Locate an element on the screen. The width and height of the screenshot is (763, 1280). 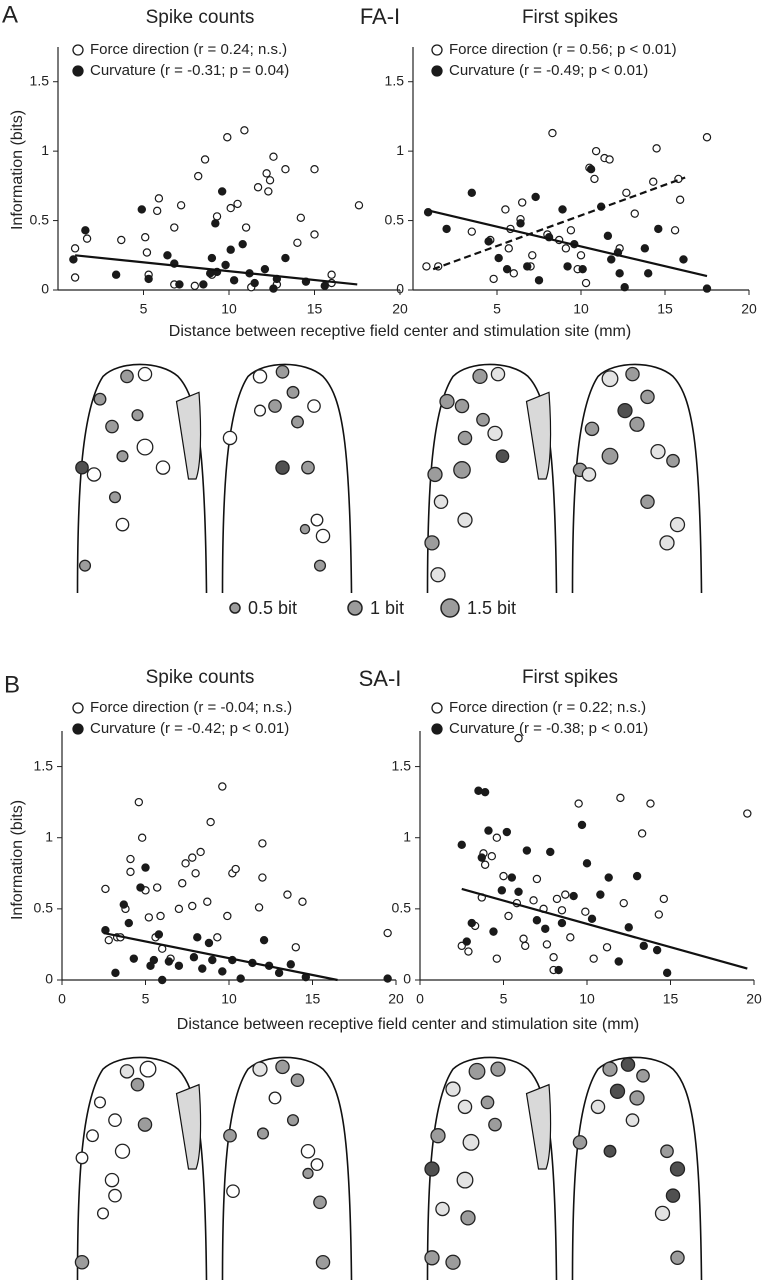
legend-label: Curvature (r = -0.38; p < 0.01) is located at coordinates (548, 728).